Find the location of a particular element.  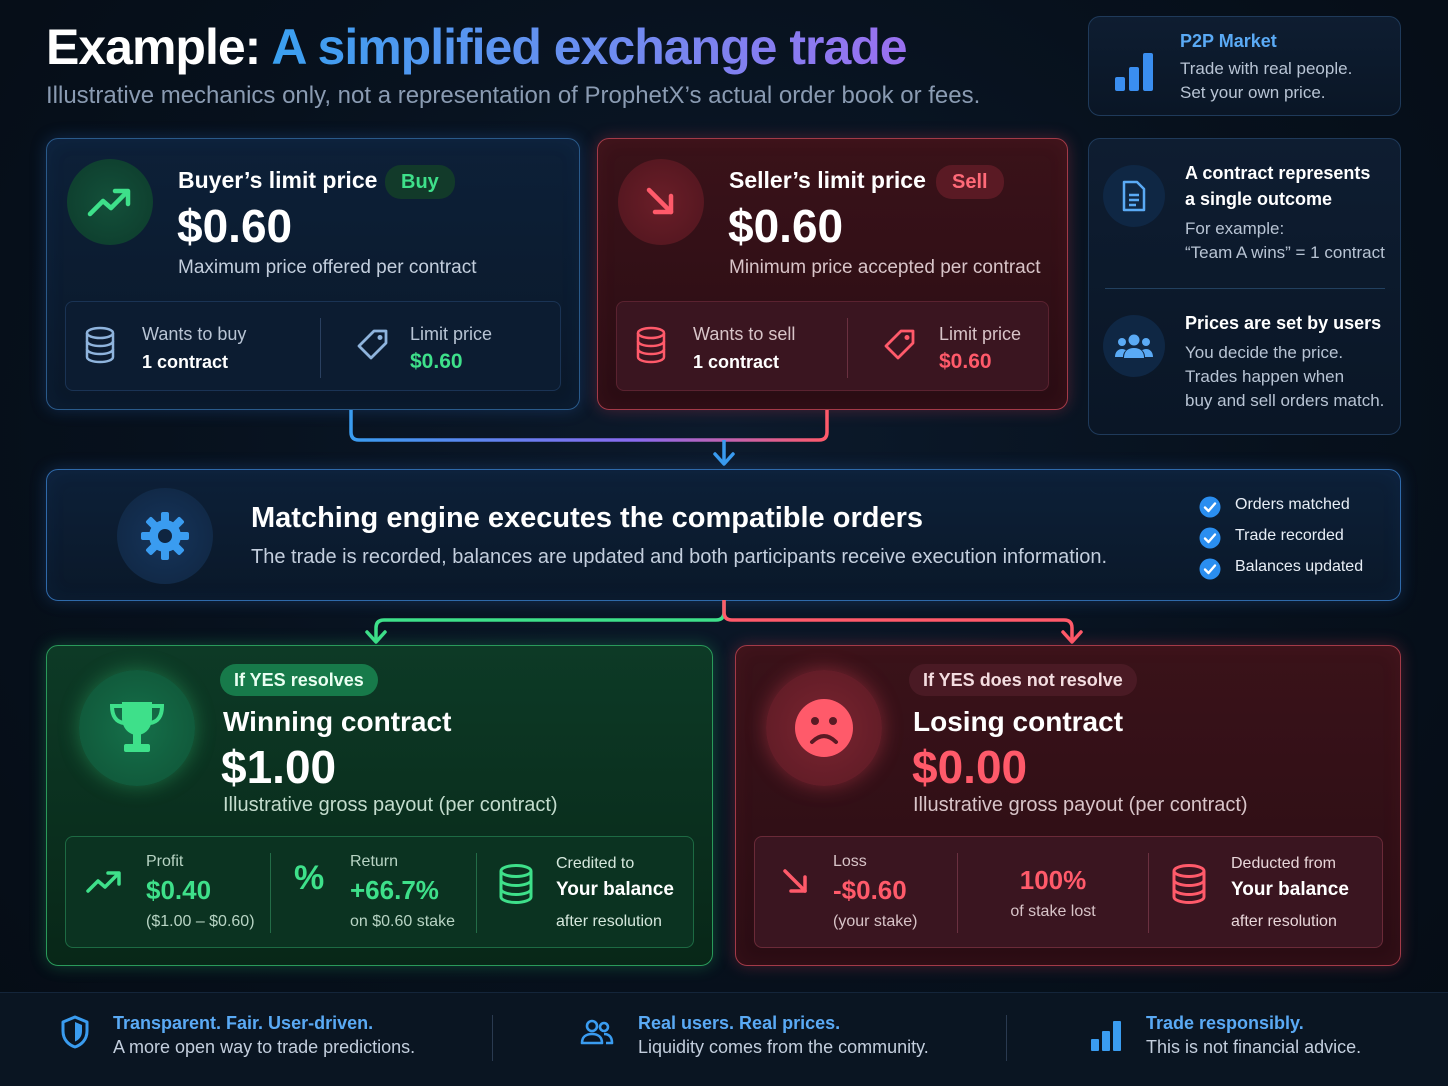

seller-heading: Seller’s limit price is located at coordinates (827, 180).